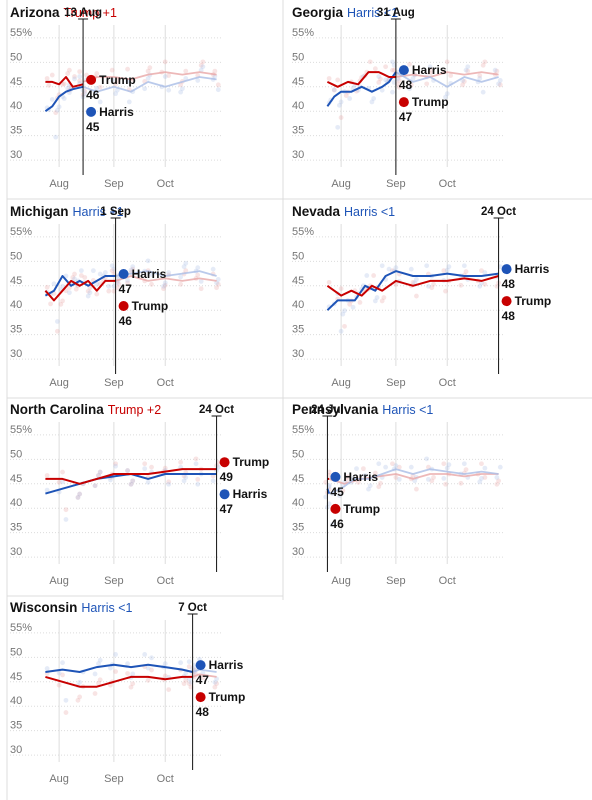 This screenshot has height=800, width=592. Describe the element at coordinates (335, 409) in the screenshot. I see `state-name: Pennsylvania` at that location.